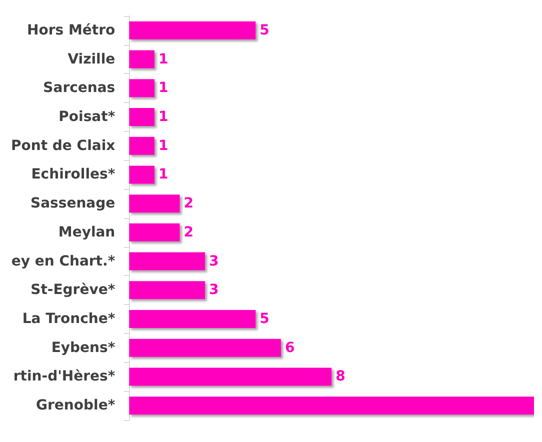 The width and height of the screenshot is (542, 442). Describe the element at coordinates (289, 348) in the screenshot. I see `data-label: 6` at that location.